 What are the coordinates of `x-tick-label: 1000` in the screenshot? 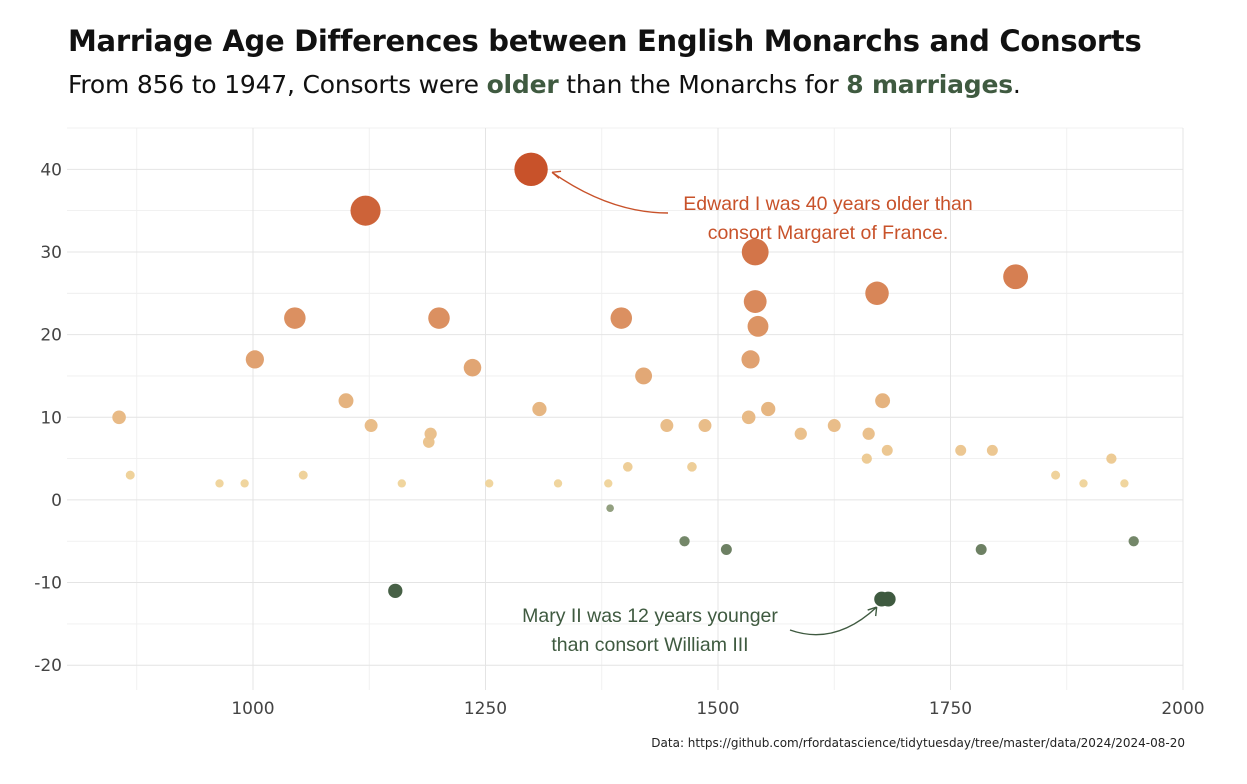 It's located at (252, 709).